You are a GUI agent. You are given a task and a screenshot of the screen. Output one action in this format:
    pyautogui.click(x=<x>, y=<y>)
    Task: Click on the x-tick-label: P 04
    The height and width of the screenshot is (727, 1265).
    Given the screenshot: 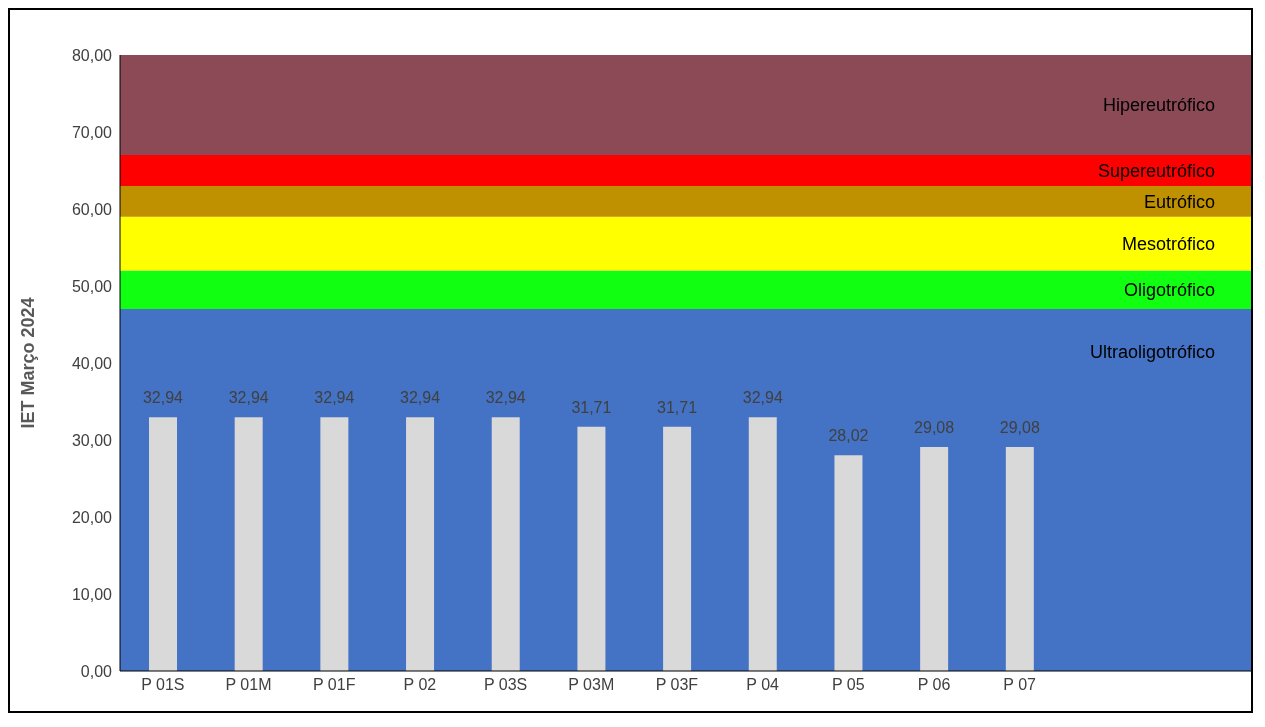 What is the action you would take?
    pyautogui.click(x=763, y=685)
    